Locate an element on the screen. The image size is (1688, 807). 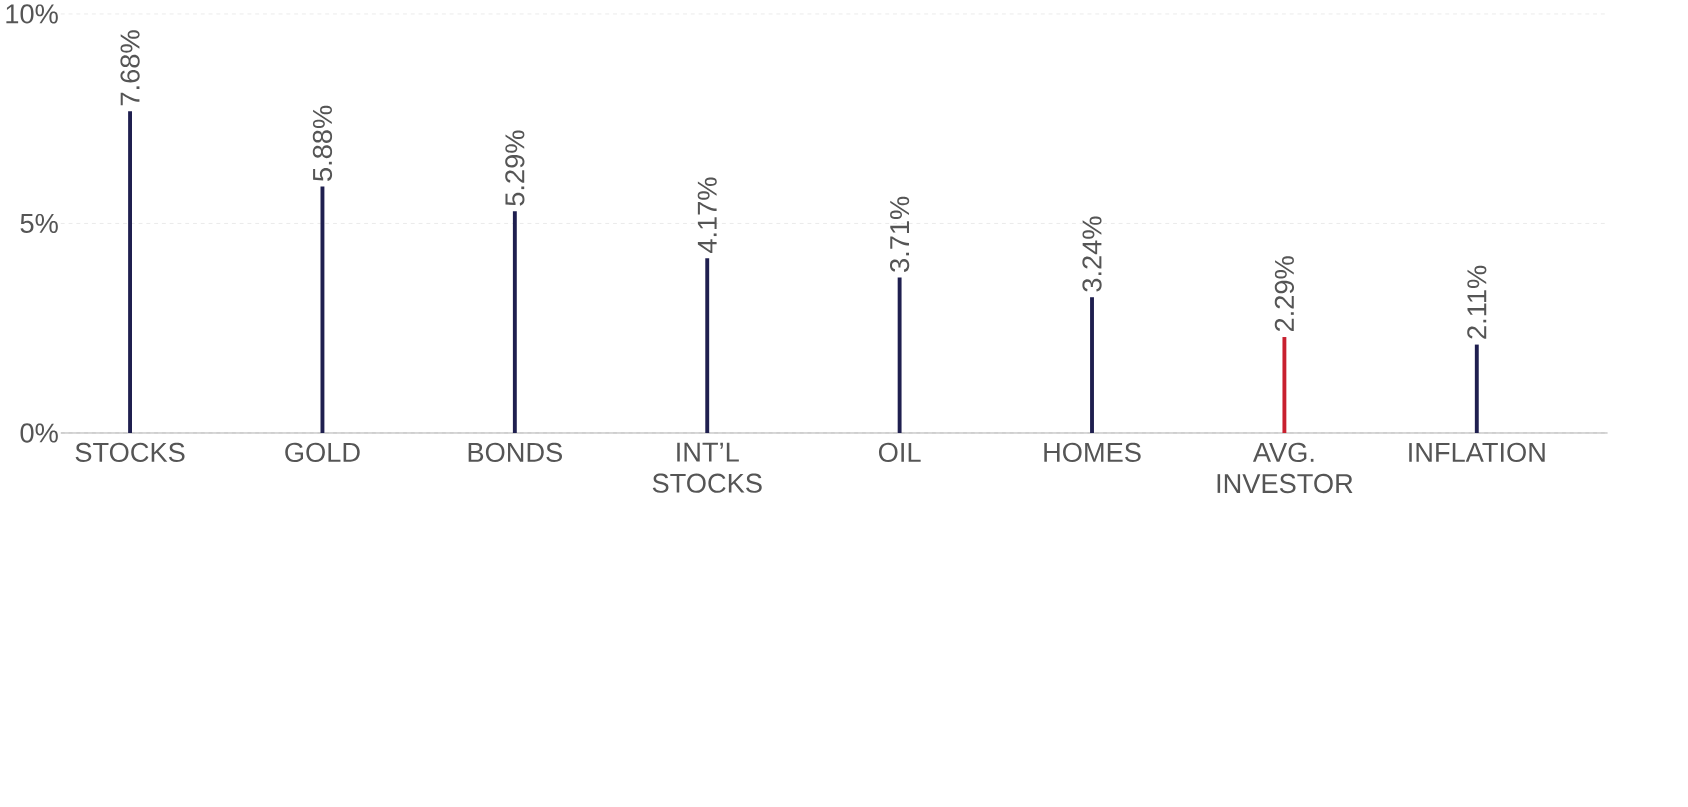
data-label: 7.68% is located at coordinates (130, 68).